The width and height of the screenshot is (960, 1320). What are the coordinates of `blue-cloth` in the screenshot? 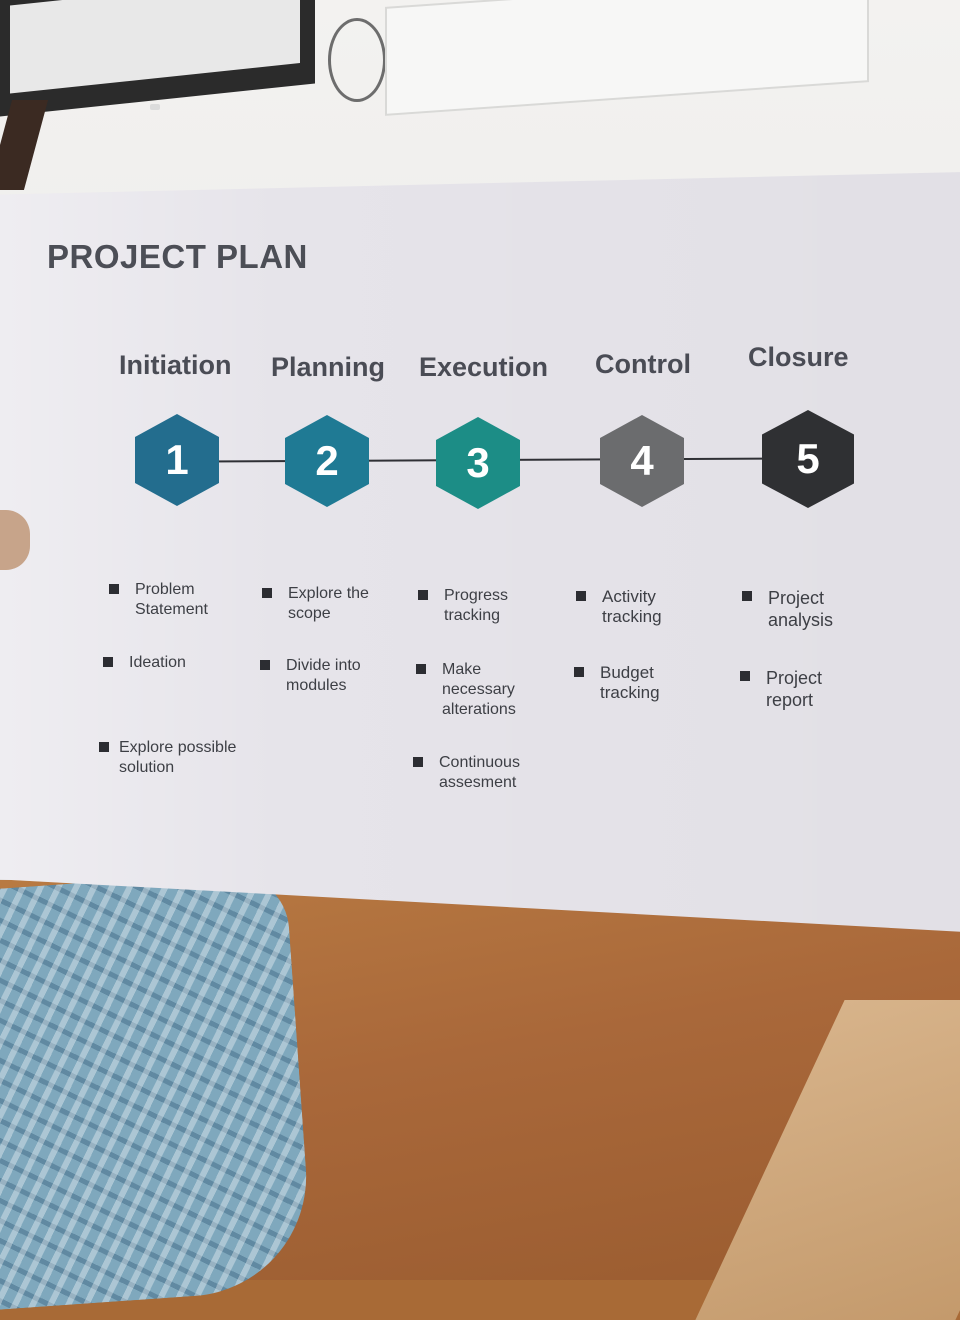 It's located at (157, 1090).